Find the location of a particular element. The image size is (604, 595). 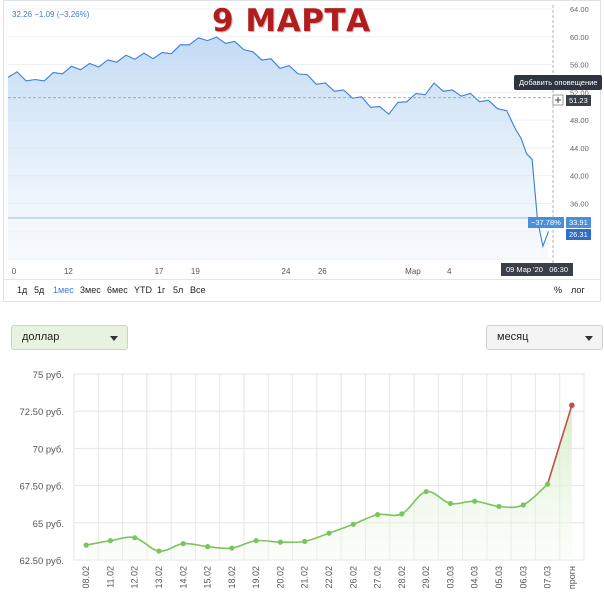

x-tick-label: 12 is located at coordinates (68, 271).